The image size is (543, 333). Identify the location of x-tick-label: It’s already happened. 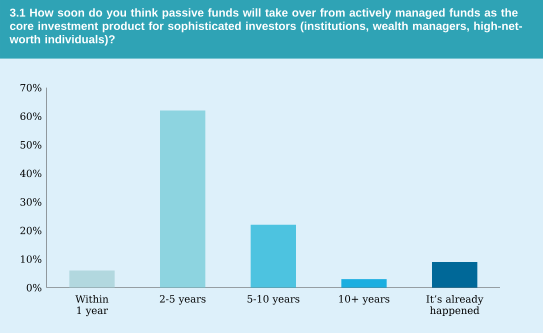
(455, 305).